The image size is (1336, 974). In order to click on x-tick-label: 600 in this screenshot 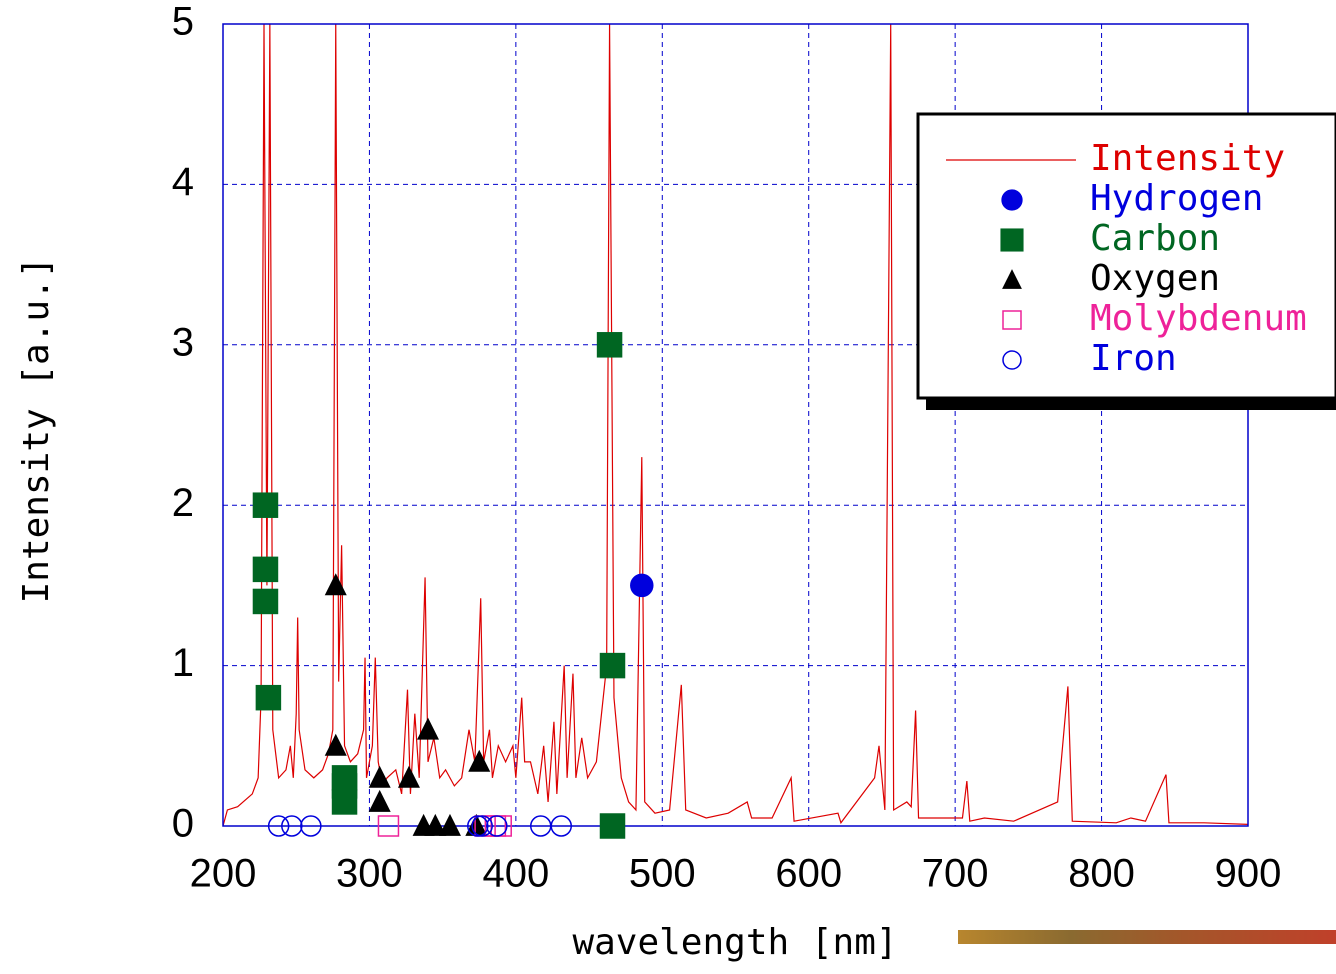, I will do `click(808, 874)`.